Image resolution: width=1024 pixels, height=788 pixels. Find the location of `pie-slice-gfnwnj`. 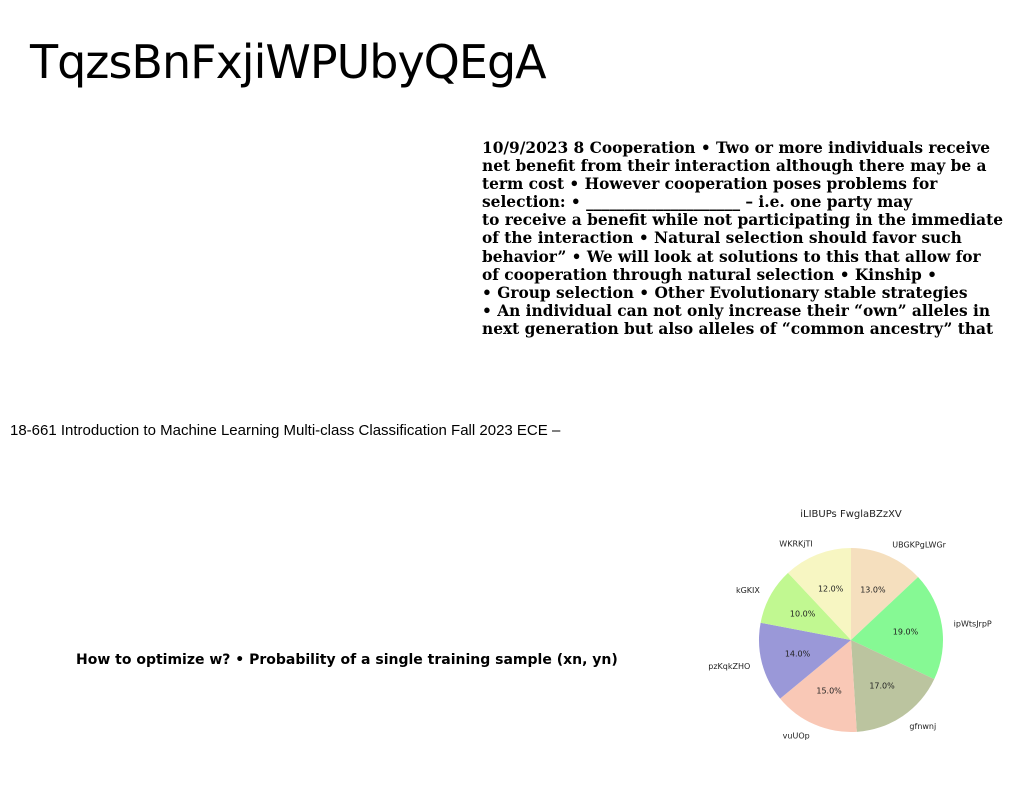

pie-slice-gfnwnj is located at coordinates (893, 686).